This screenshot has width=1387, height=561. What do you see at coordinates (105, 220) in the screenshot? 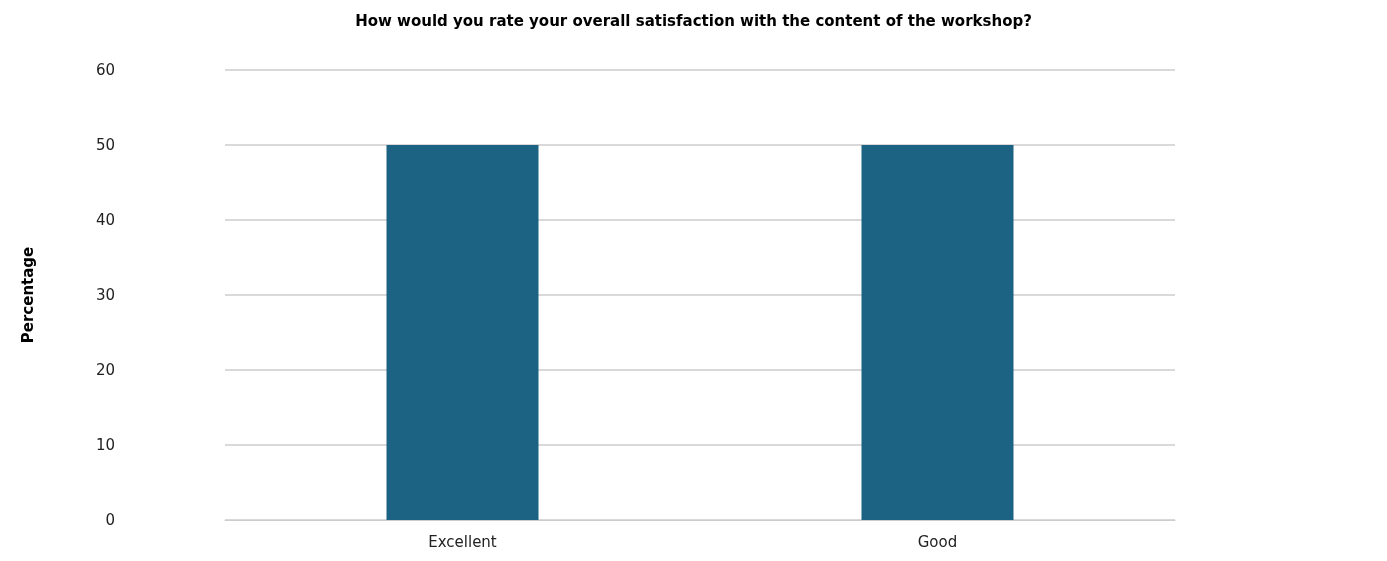
I see `y-tick-label: 40` at bounding box center [105, 220].